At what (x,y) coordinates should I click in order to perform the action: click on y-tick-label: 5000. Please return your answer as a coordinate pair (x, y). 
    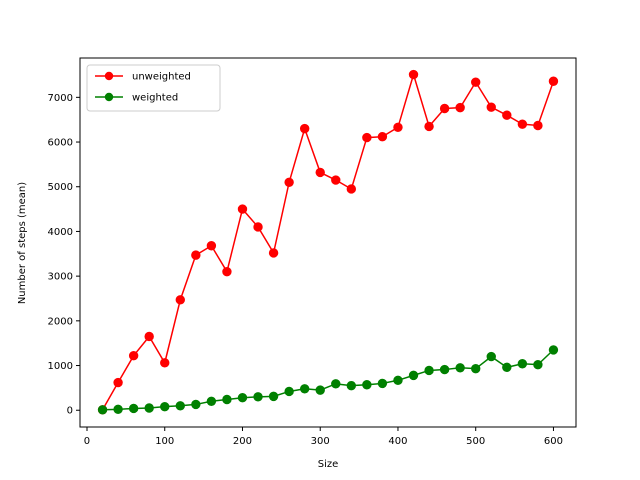
    Looking at the image, I should click on (60, 187).